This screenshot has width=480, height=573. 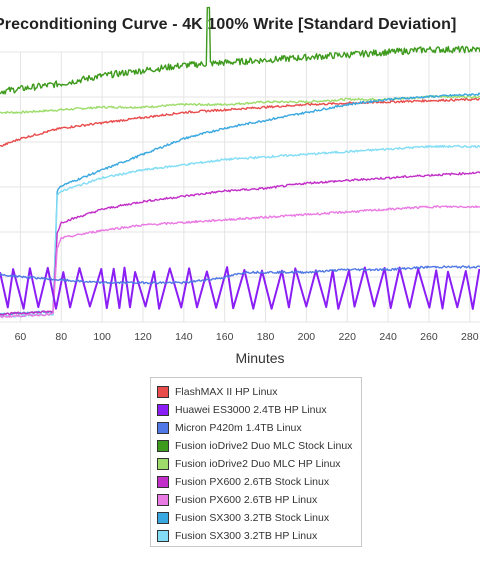 I want to click on x-tick-label: 220, so click(x=347, y=337).